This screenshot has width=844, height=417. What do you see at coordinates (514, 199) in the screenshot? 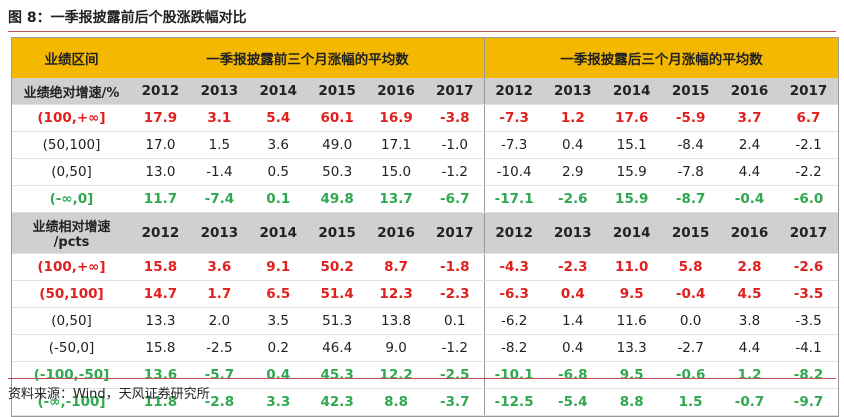
I see `value-cell: -17.1` at bounding box center [514, 199].